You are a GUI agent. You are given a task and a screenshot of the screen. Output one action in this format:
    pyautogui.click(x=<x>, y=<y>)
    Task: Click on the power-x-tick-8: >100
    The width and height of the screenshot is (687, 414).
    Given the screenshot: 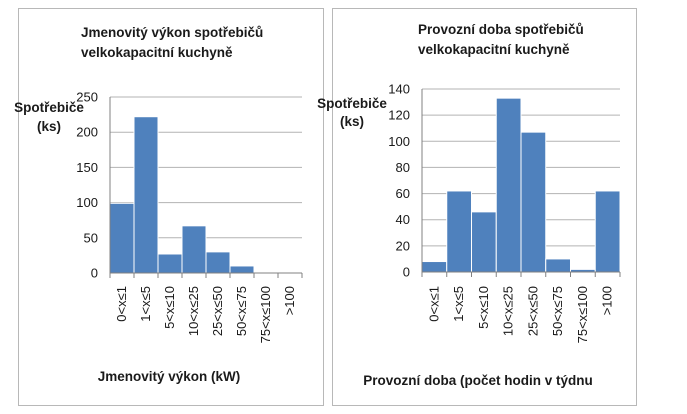 What is the action you would take?
    pyautogui.click(x=289, y=300)
    